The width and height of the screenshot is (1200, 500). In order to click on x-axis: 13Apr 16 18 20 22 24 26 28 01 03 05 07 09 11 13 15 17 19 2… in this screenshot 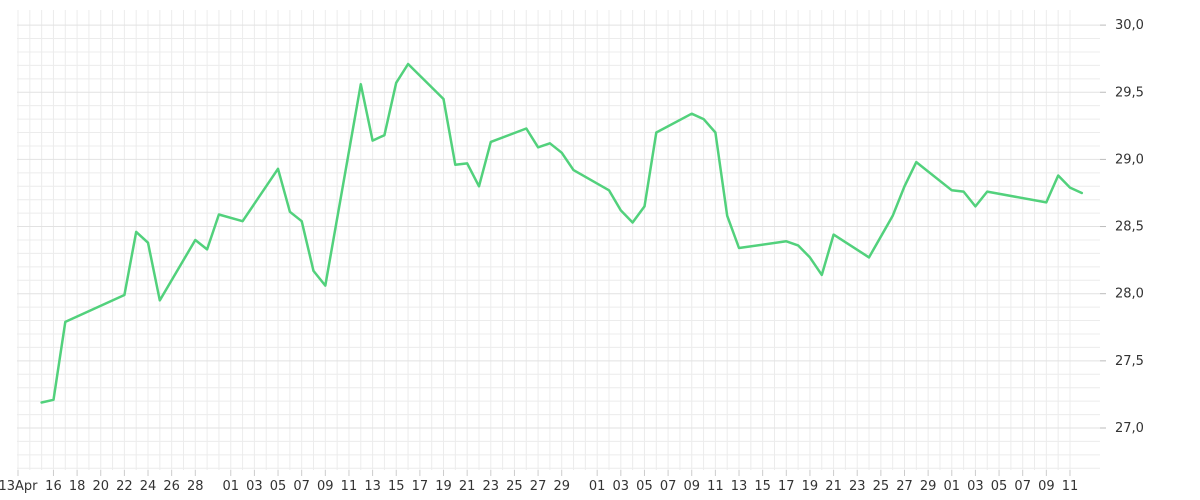, I will do `click(539, 482)`.